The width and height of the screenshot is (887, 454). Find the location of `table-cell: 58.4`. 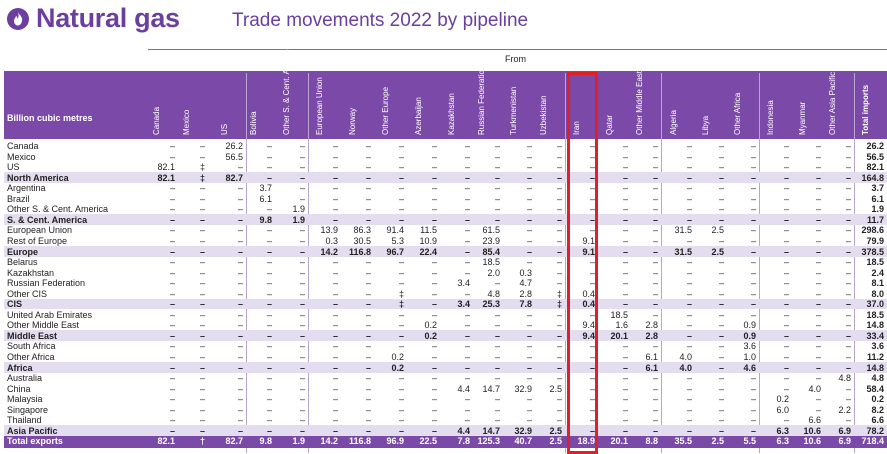

table-cell: 58.4 is located at coordinates (875, 388).